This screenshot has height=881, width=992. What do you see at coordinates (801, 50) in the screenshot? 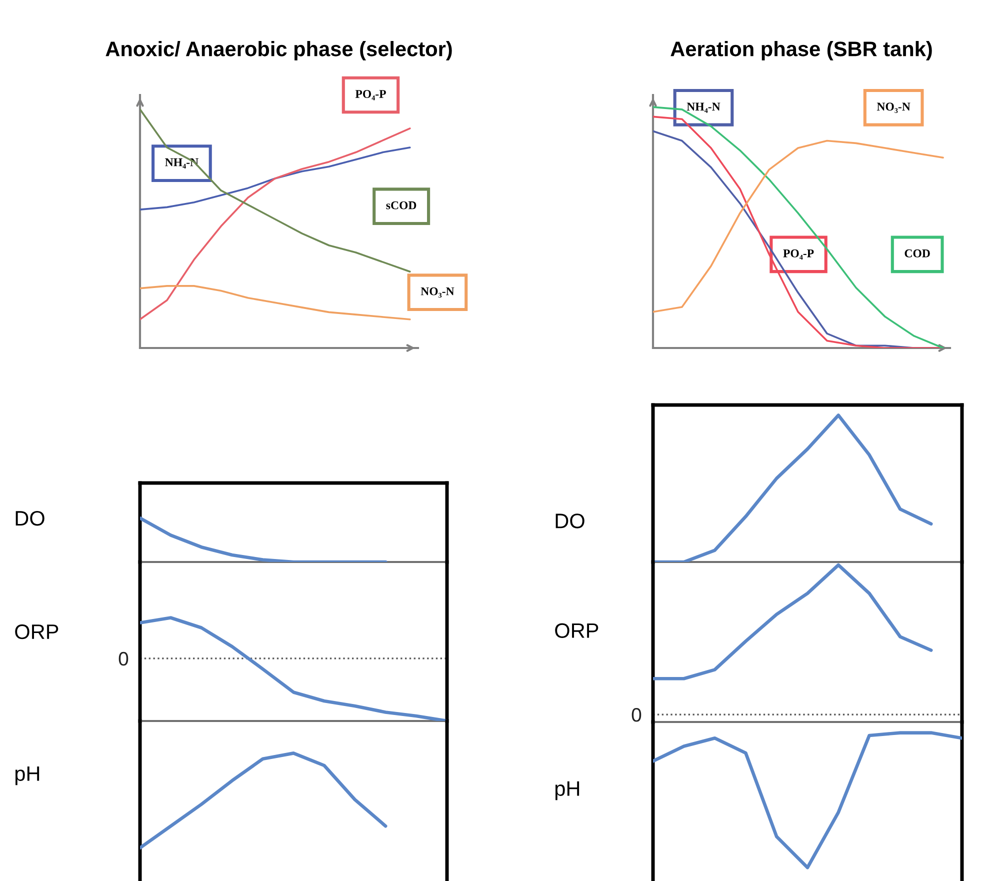
I see `chart-title: Aeration phase (SBR tank)` at bounding box center [801, 50].